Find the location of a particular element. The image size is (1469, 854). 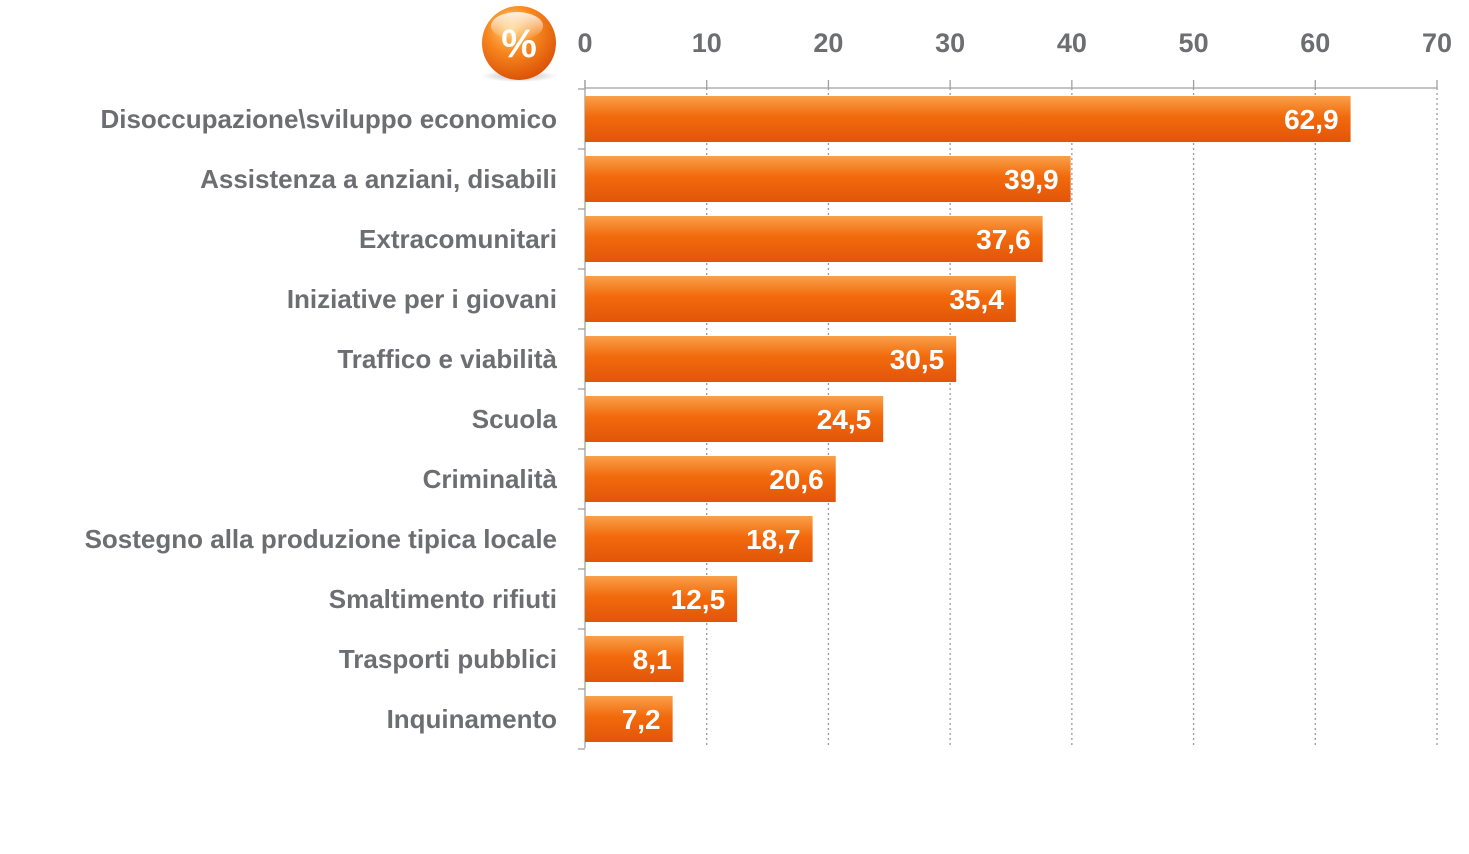

category-label: Criminalità is located at coordinates (490, 479).